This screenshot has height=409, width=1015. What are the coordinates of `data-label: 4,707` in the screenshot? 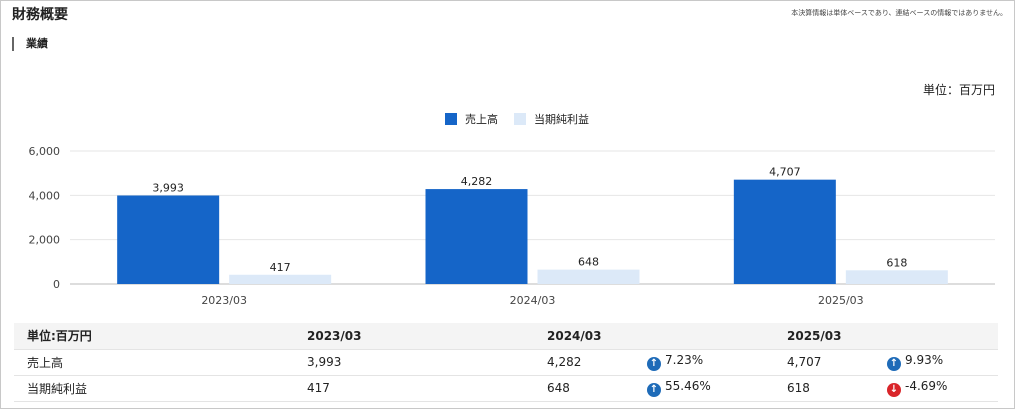 It's located at (785, 172).